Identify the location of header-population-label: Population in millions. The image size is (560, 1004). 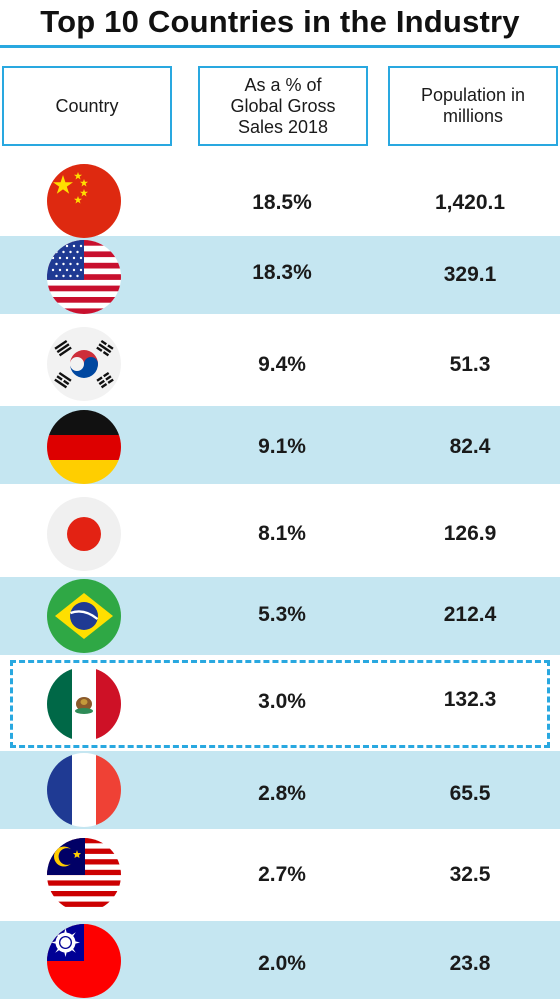
(473, 105).